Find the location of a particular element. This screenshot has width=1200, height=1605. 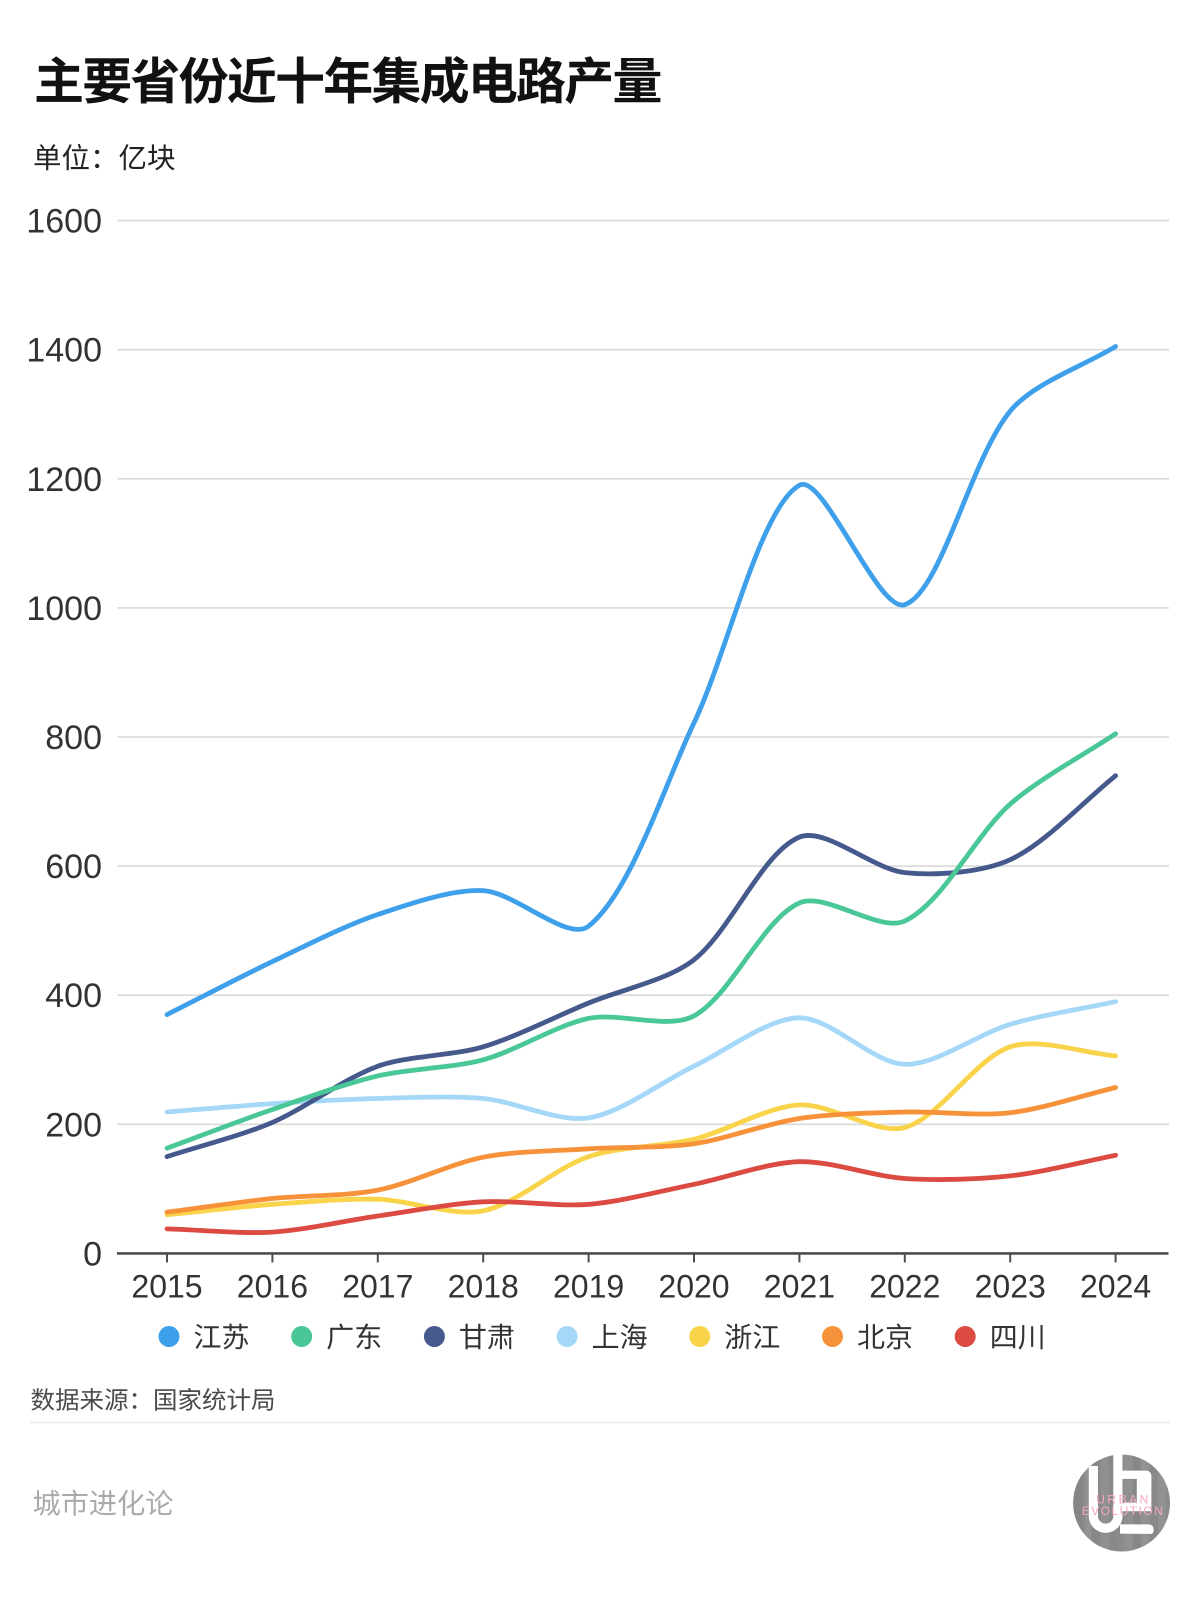

svg-text: 600 is located at coordinates (73, 867).